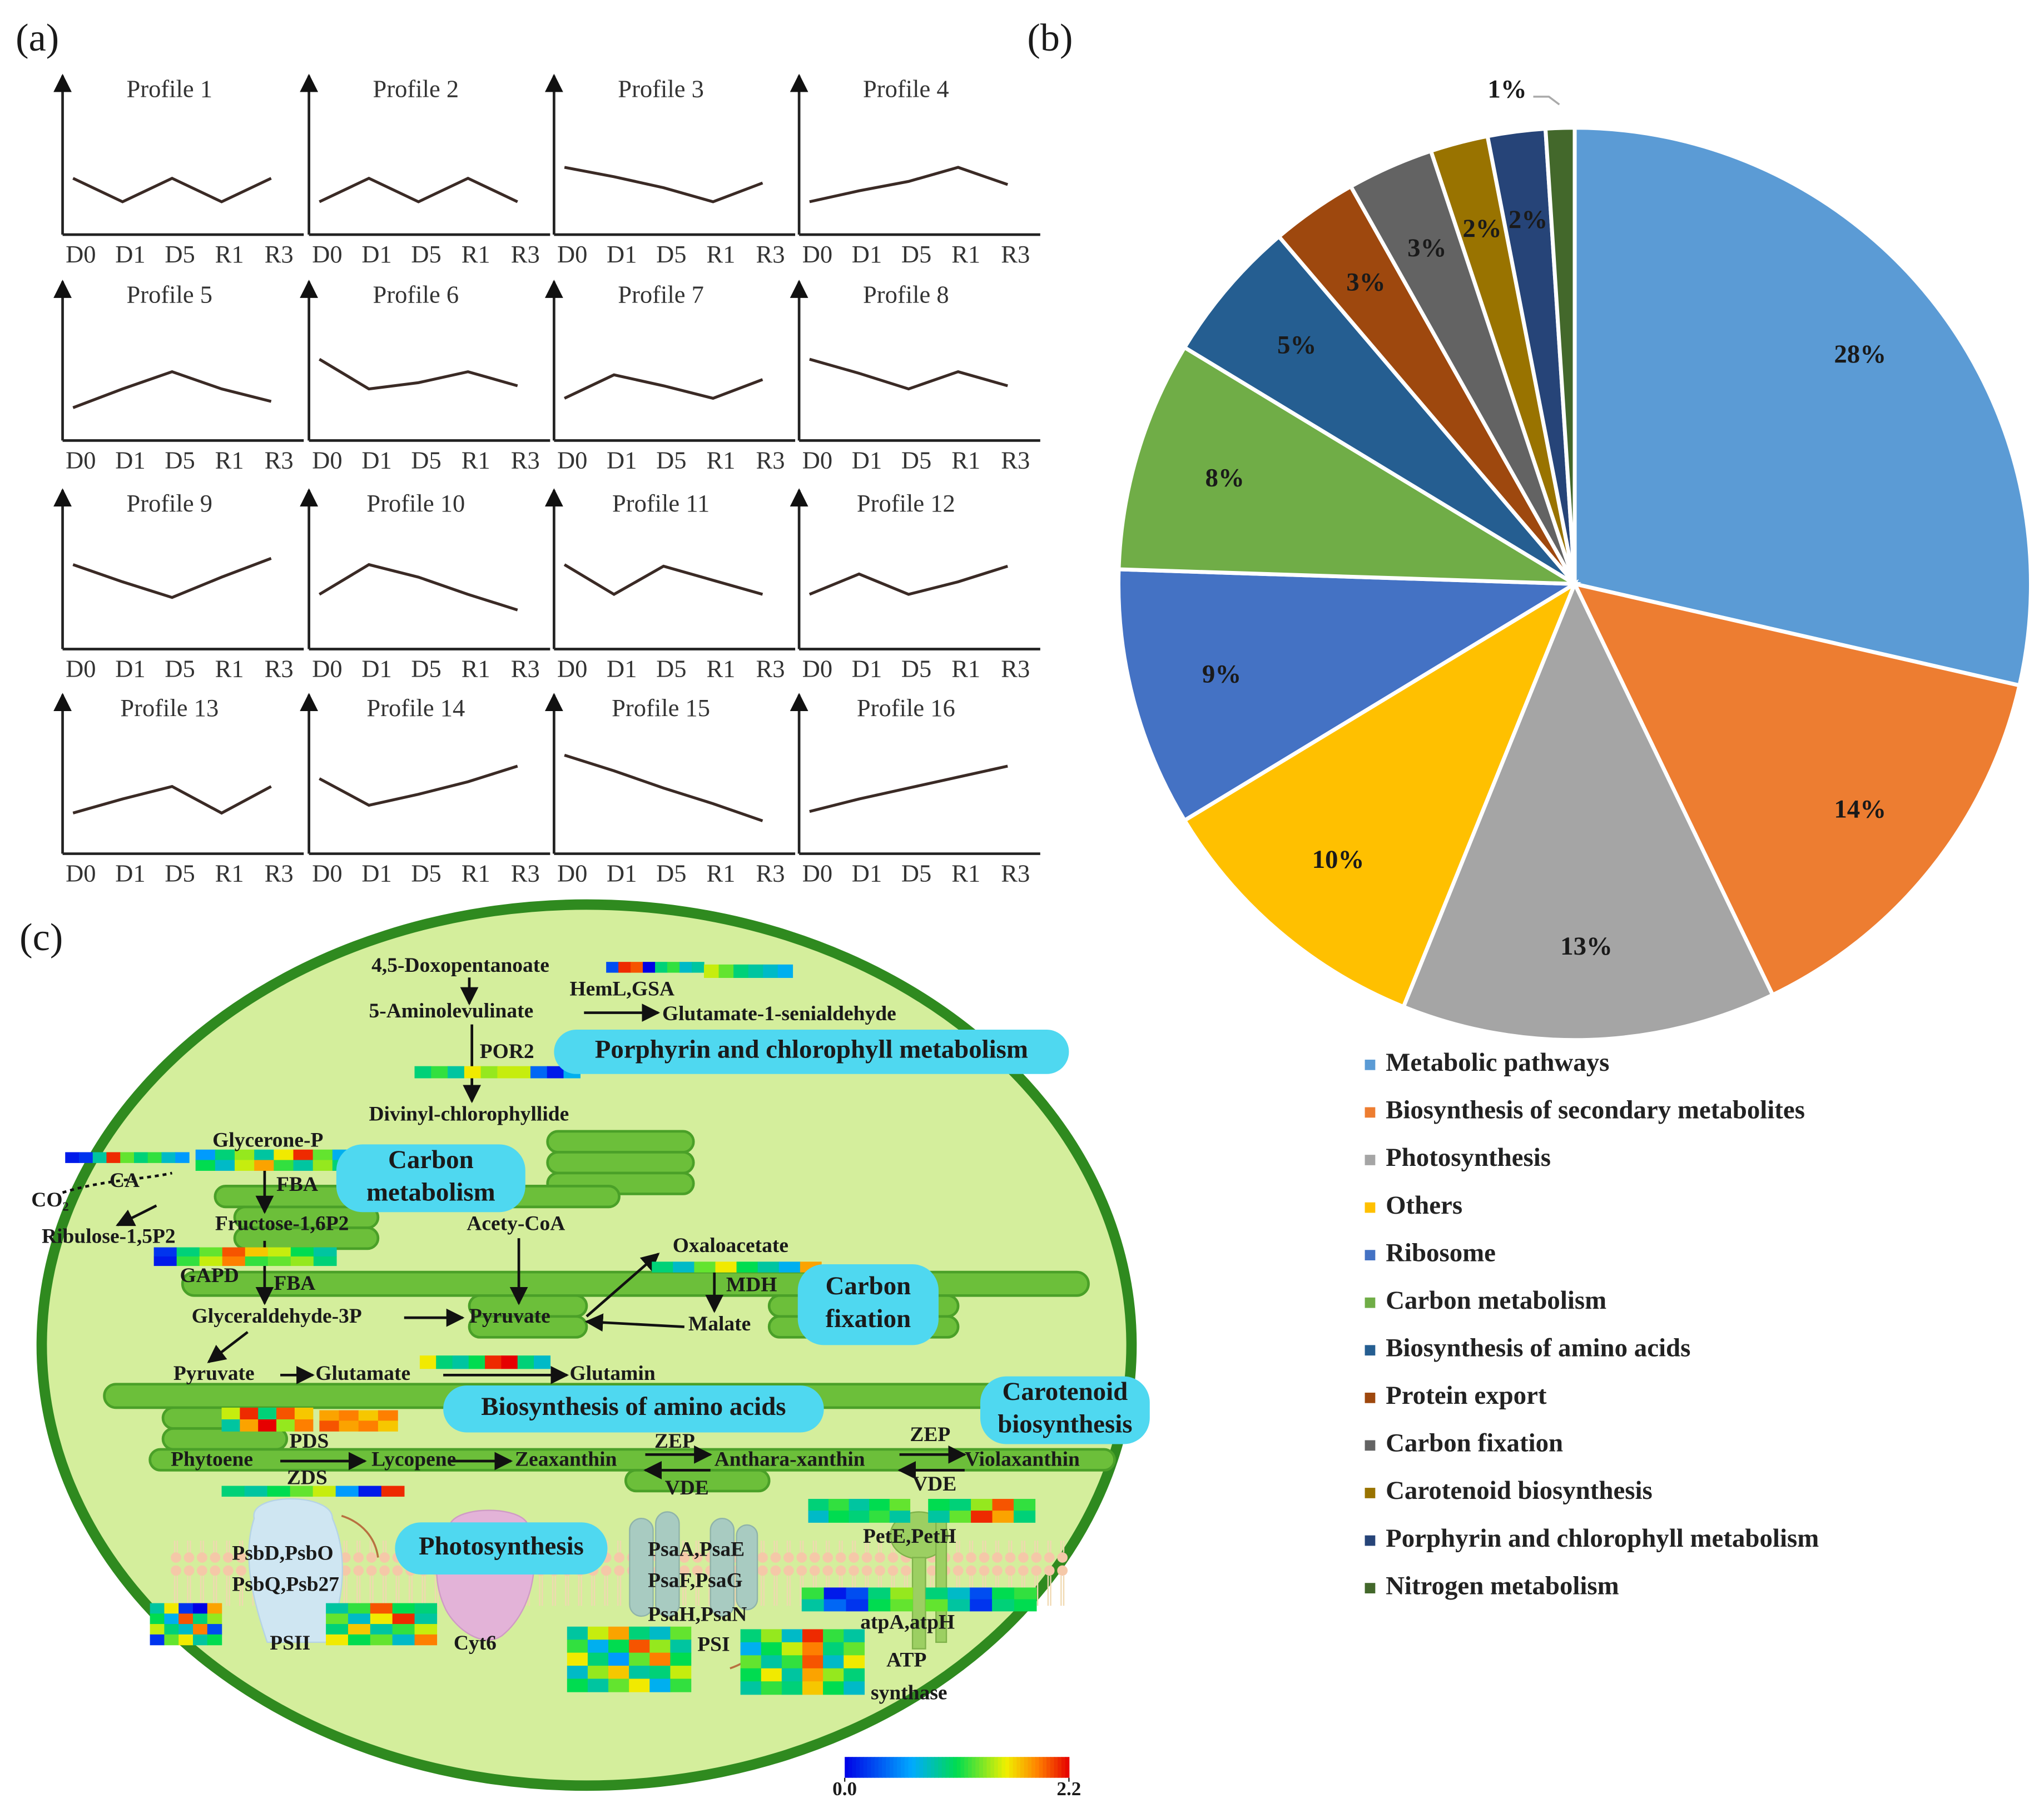 The image size is (2044, 1813). I want to click on panel-label: (c), so click(41, 937).